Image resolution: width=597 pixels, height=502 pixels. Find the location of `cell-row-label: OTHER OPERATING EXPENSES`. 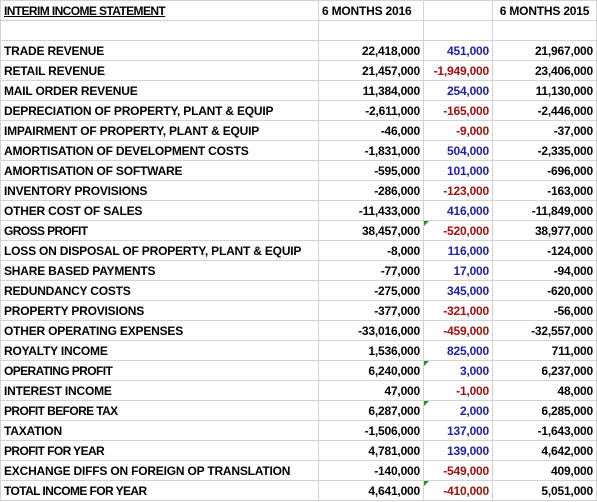

cell-row-label: OTHER OPERATING EXPENSES is located at coordinates (159, 330).